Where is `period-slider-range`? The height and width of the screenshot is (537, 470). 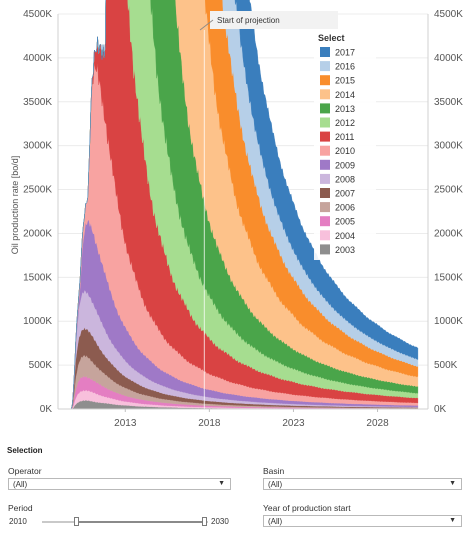
period-slider-range is located at coordinates (141, 522).